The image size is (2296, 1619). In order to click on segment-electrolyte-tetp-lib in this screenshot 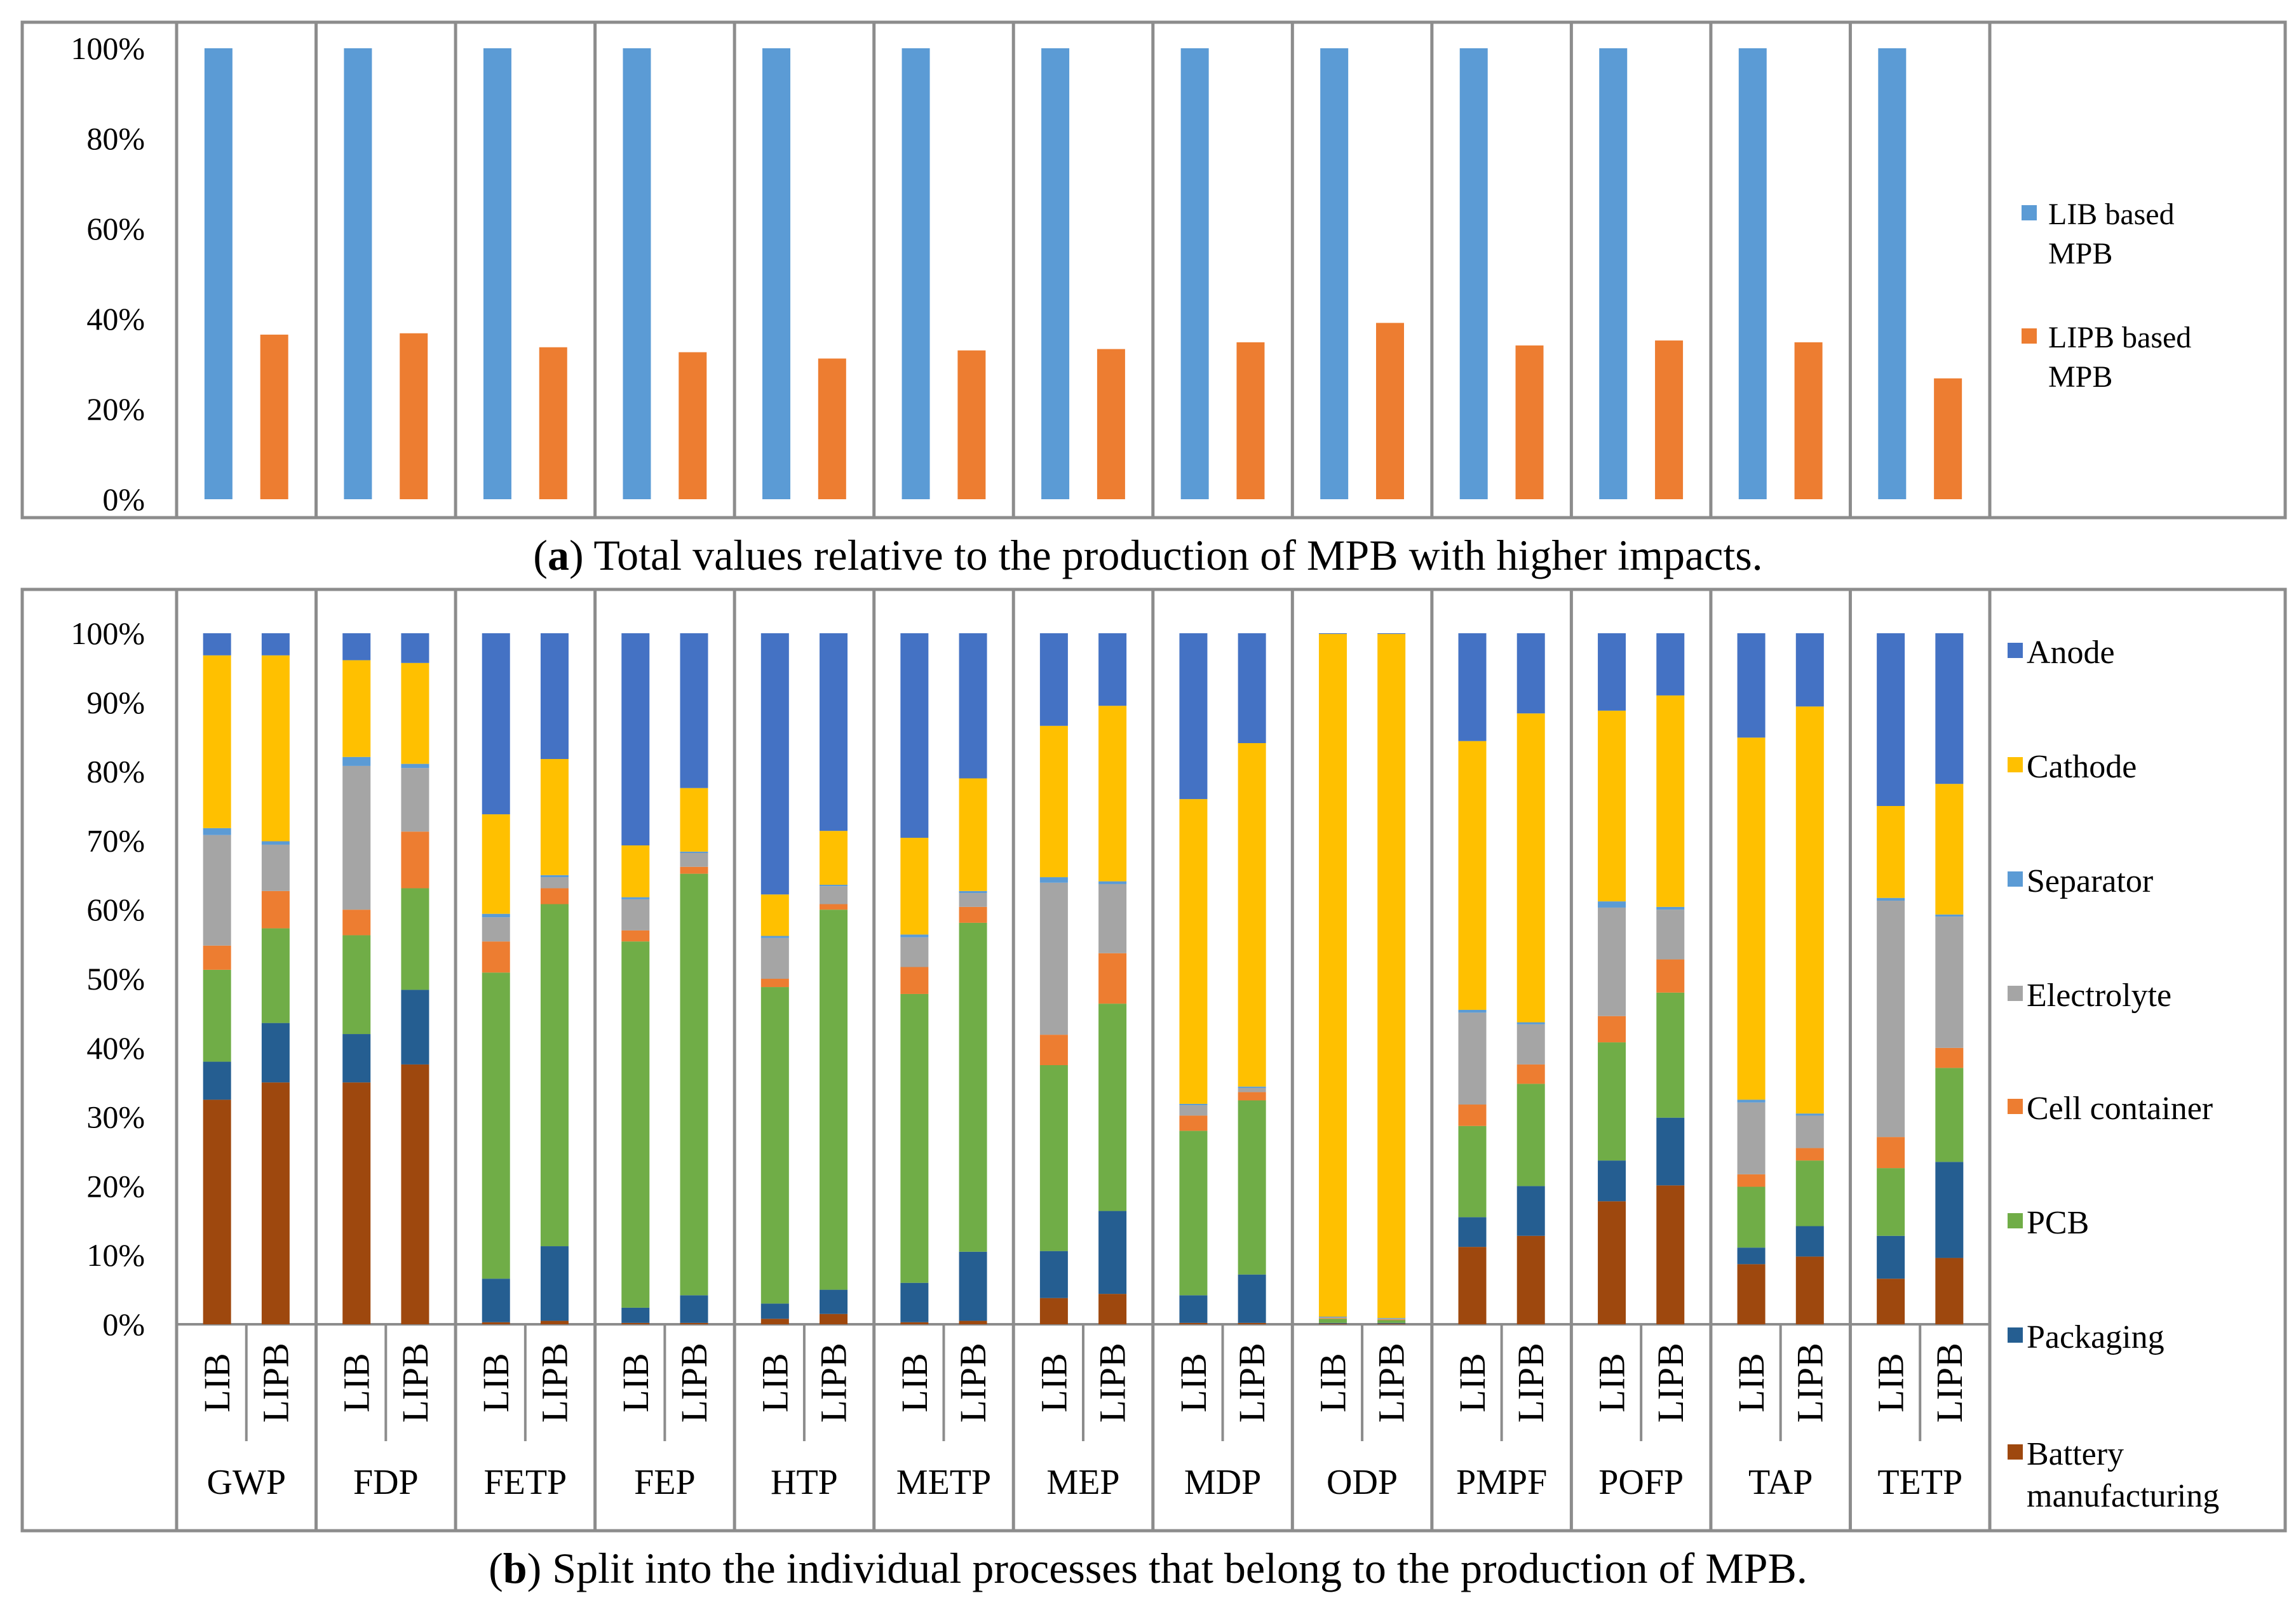, I will do `click(1891, 1019)`.